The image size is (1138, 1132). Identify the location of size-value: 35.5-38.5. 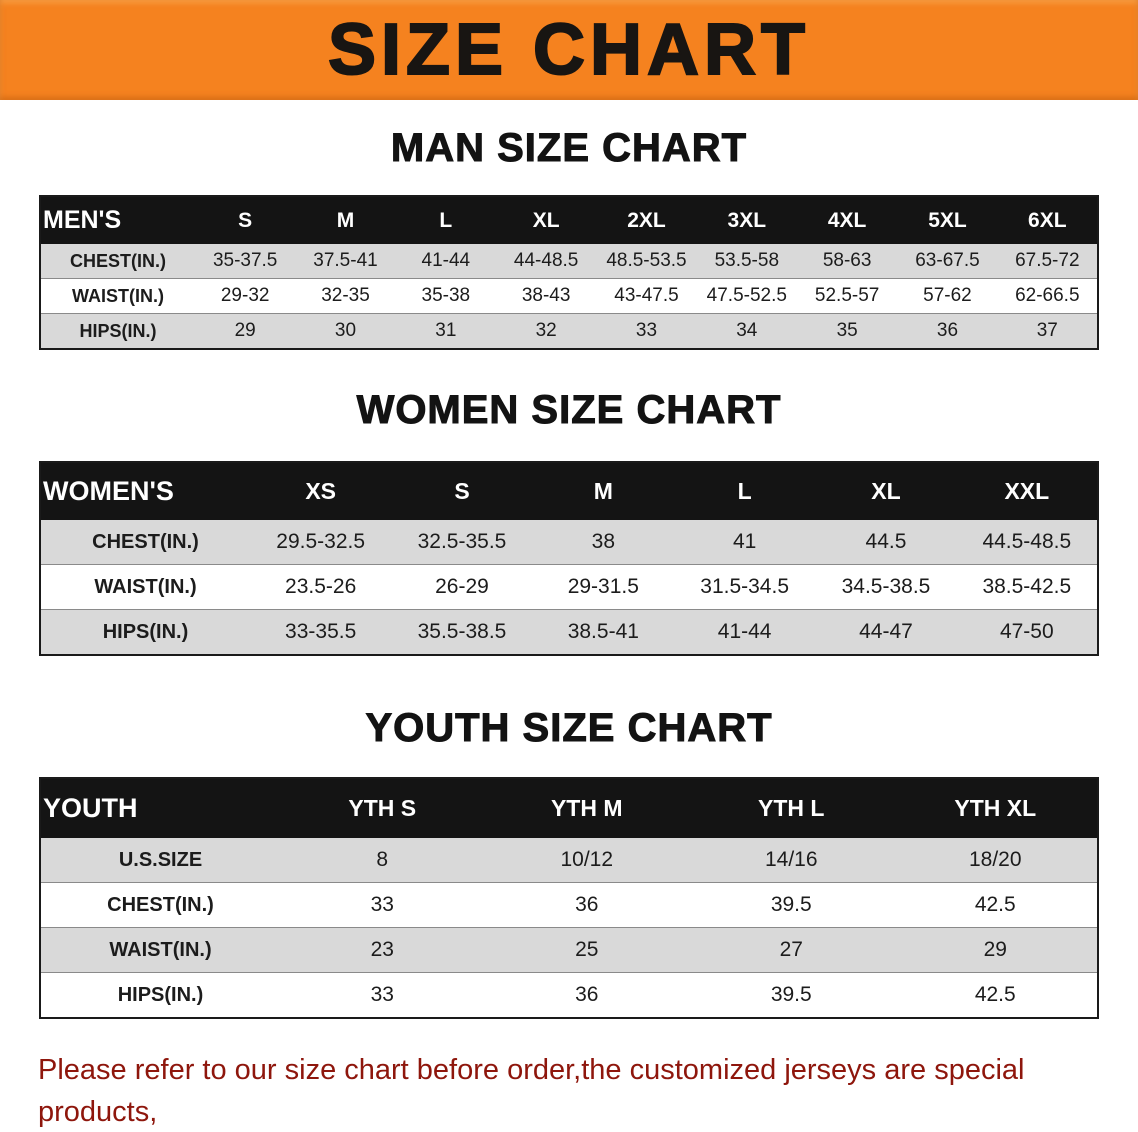
(462, 632).